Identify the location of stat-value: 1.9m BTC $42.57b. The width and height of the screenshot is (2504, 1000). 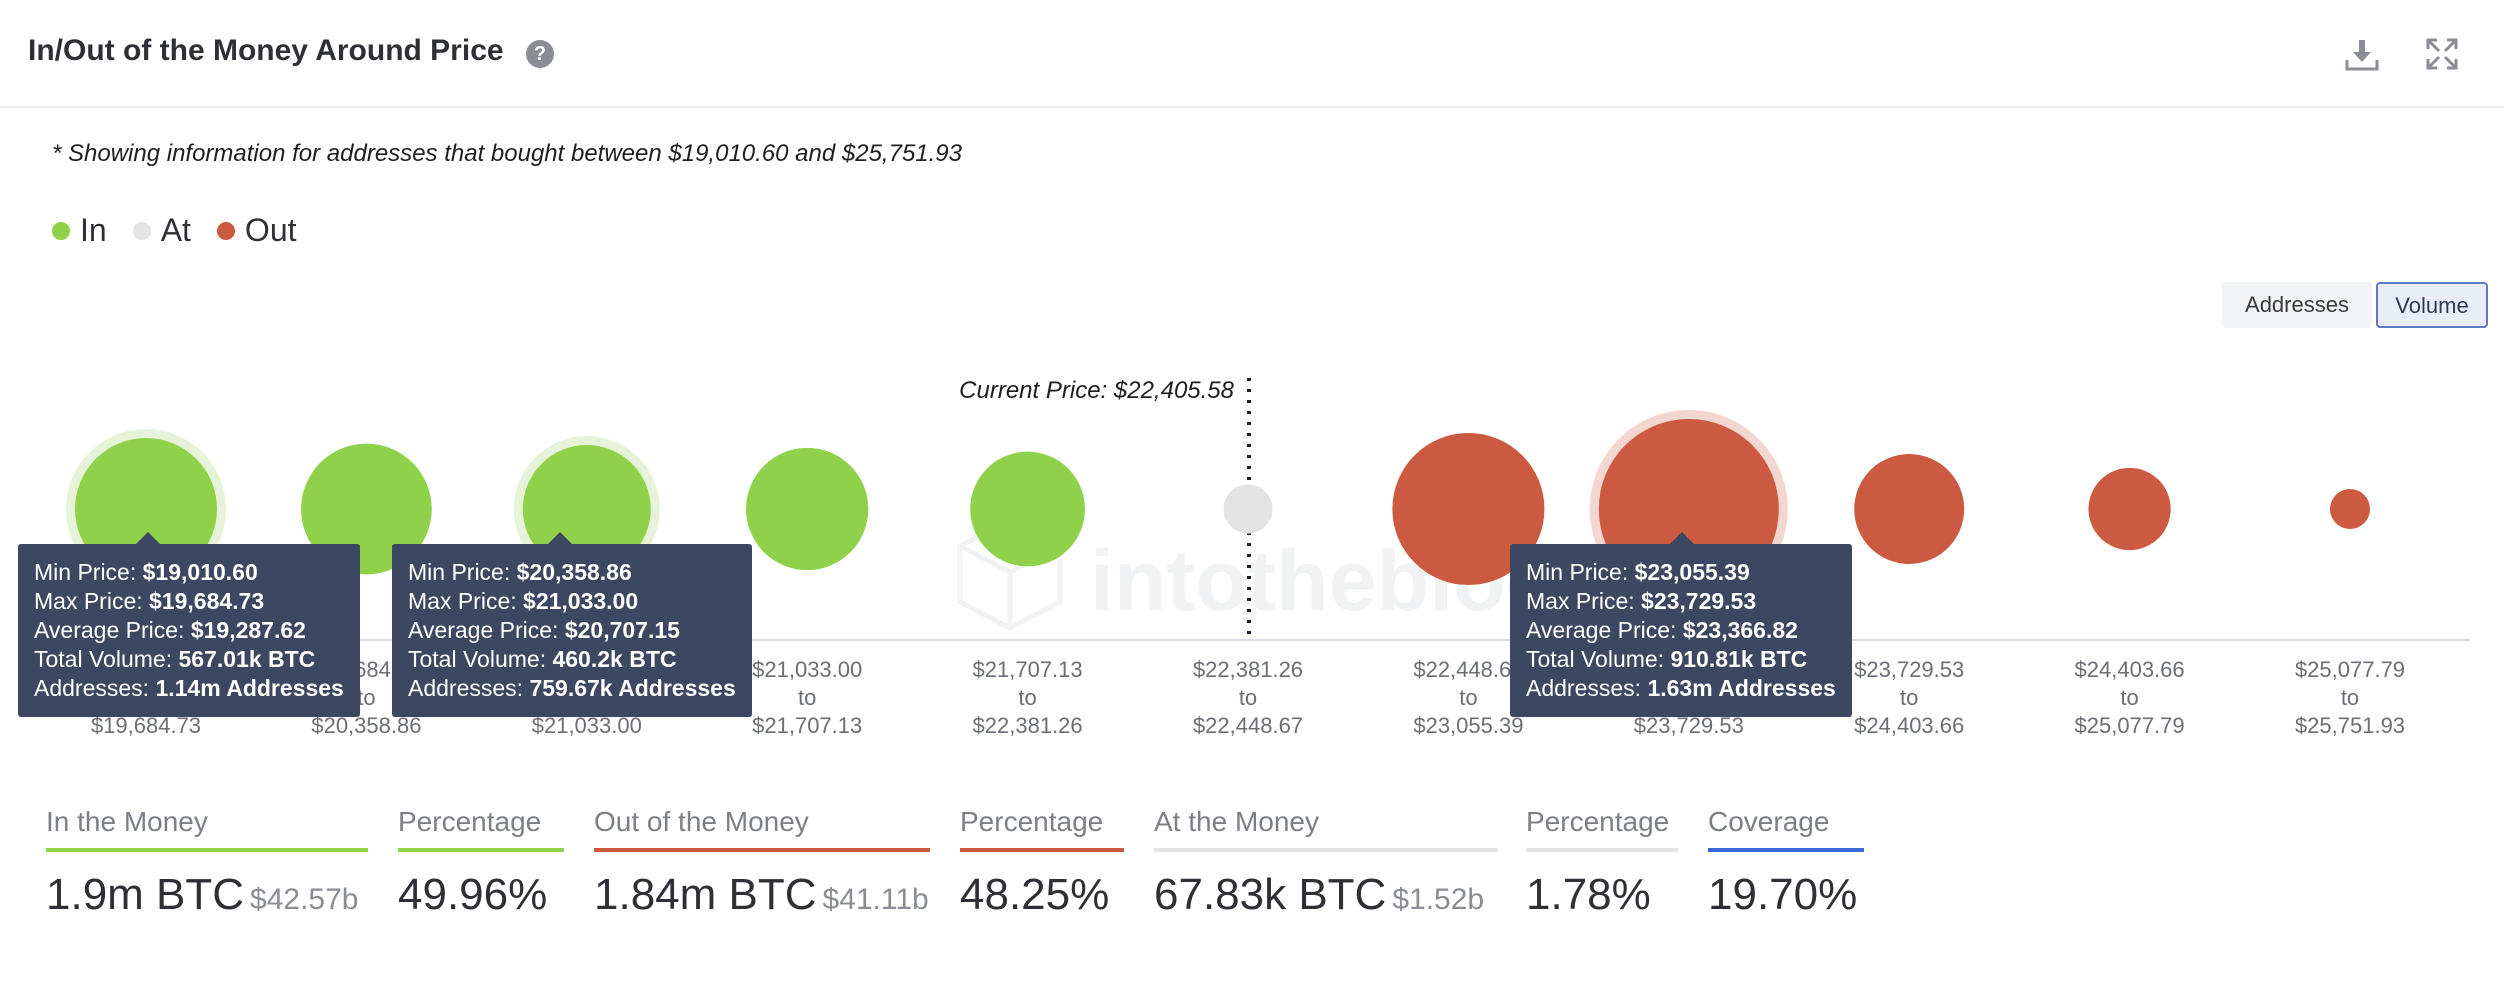
(202, 894).